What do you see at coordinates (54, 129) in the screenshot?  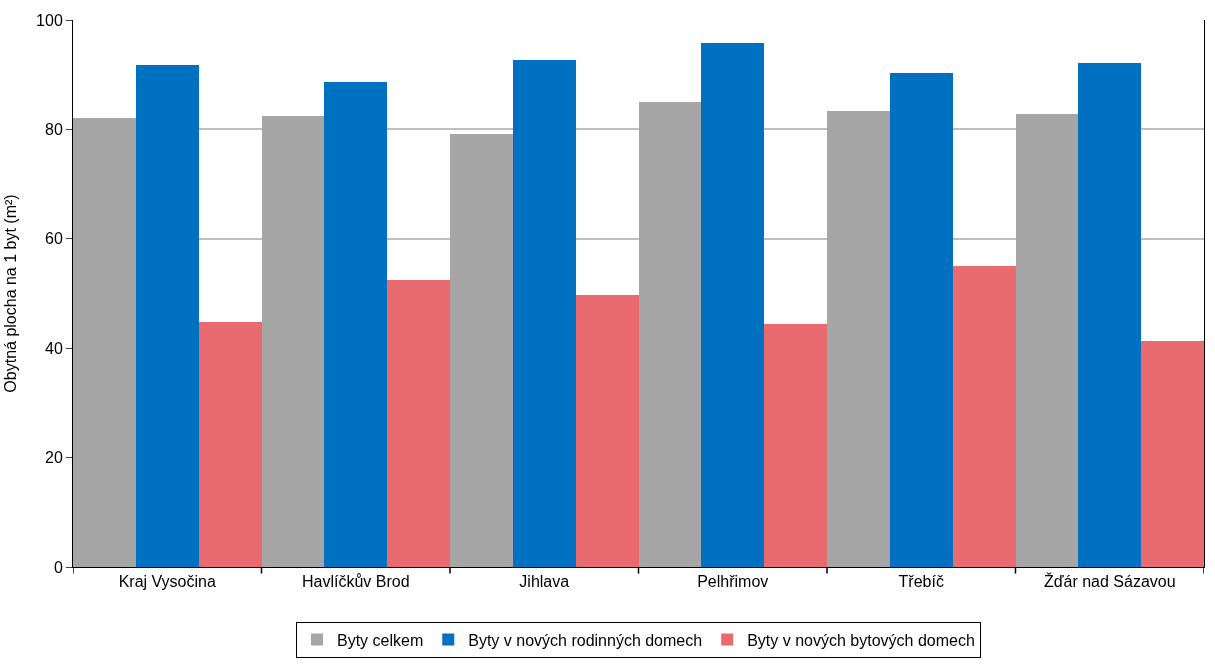 I see `y-tick-label: 80` at bounding box center [54, 129].